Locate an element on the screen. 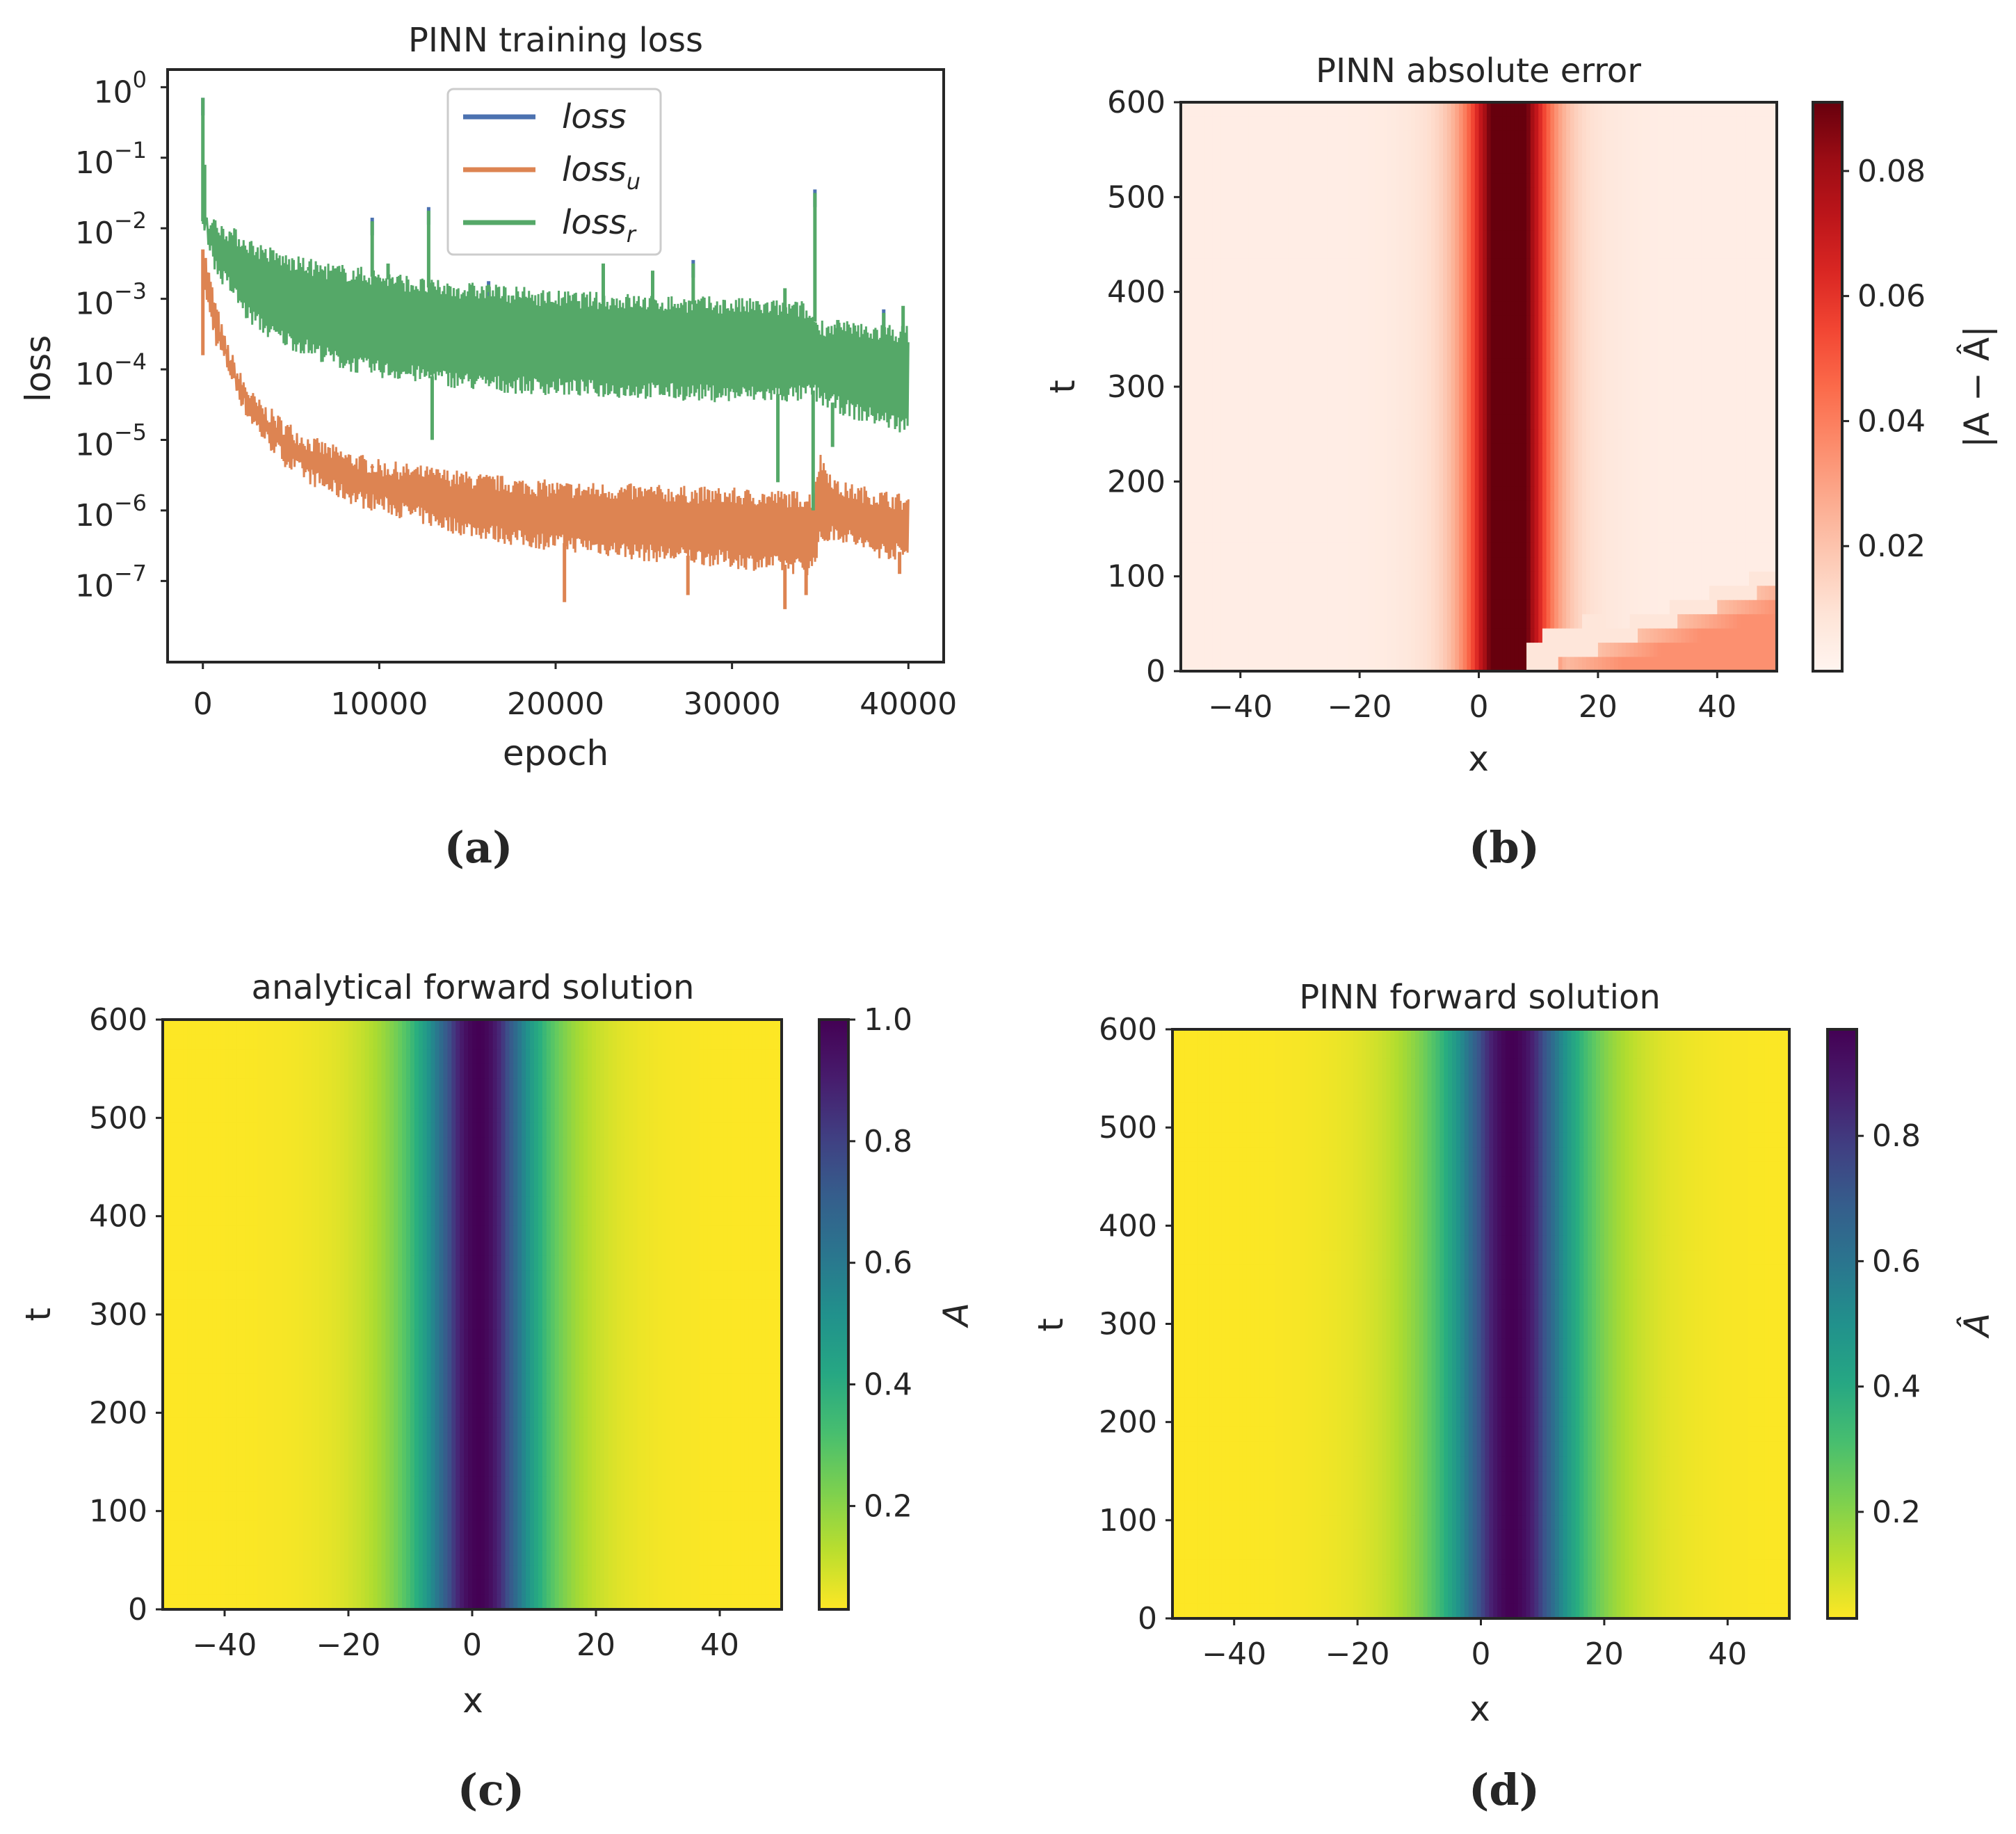 The height and width of the screenshot is (1834, 2016). x-tick-label: 30000 is located at coordinates (733, 704).